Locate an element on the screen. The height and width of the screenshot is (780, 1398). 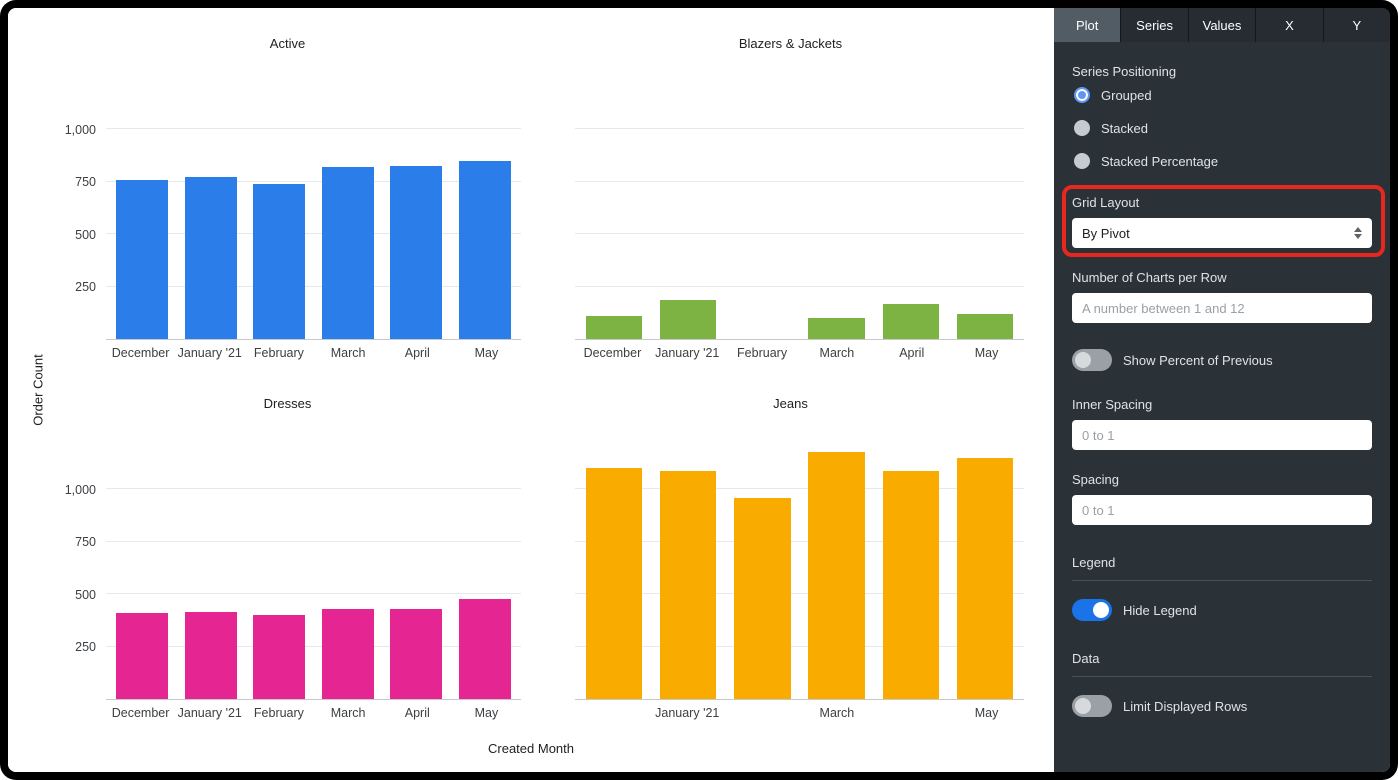
tab-y: Y is located at coordinates (1356, 25).